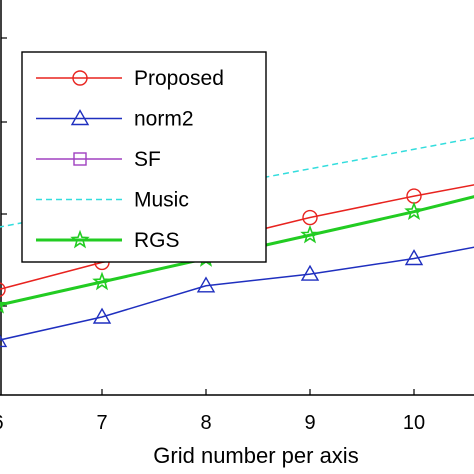  Describe the element at coordinates (414, 423) in the screenshot. I see `x-tick-label: 10` at that location.